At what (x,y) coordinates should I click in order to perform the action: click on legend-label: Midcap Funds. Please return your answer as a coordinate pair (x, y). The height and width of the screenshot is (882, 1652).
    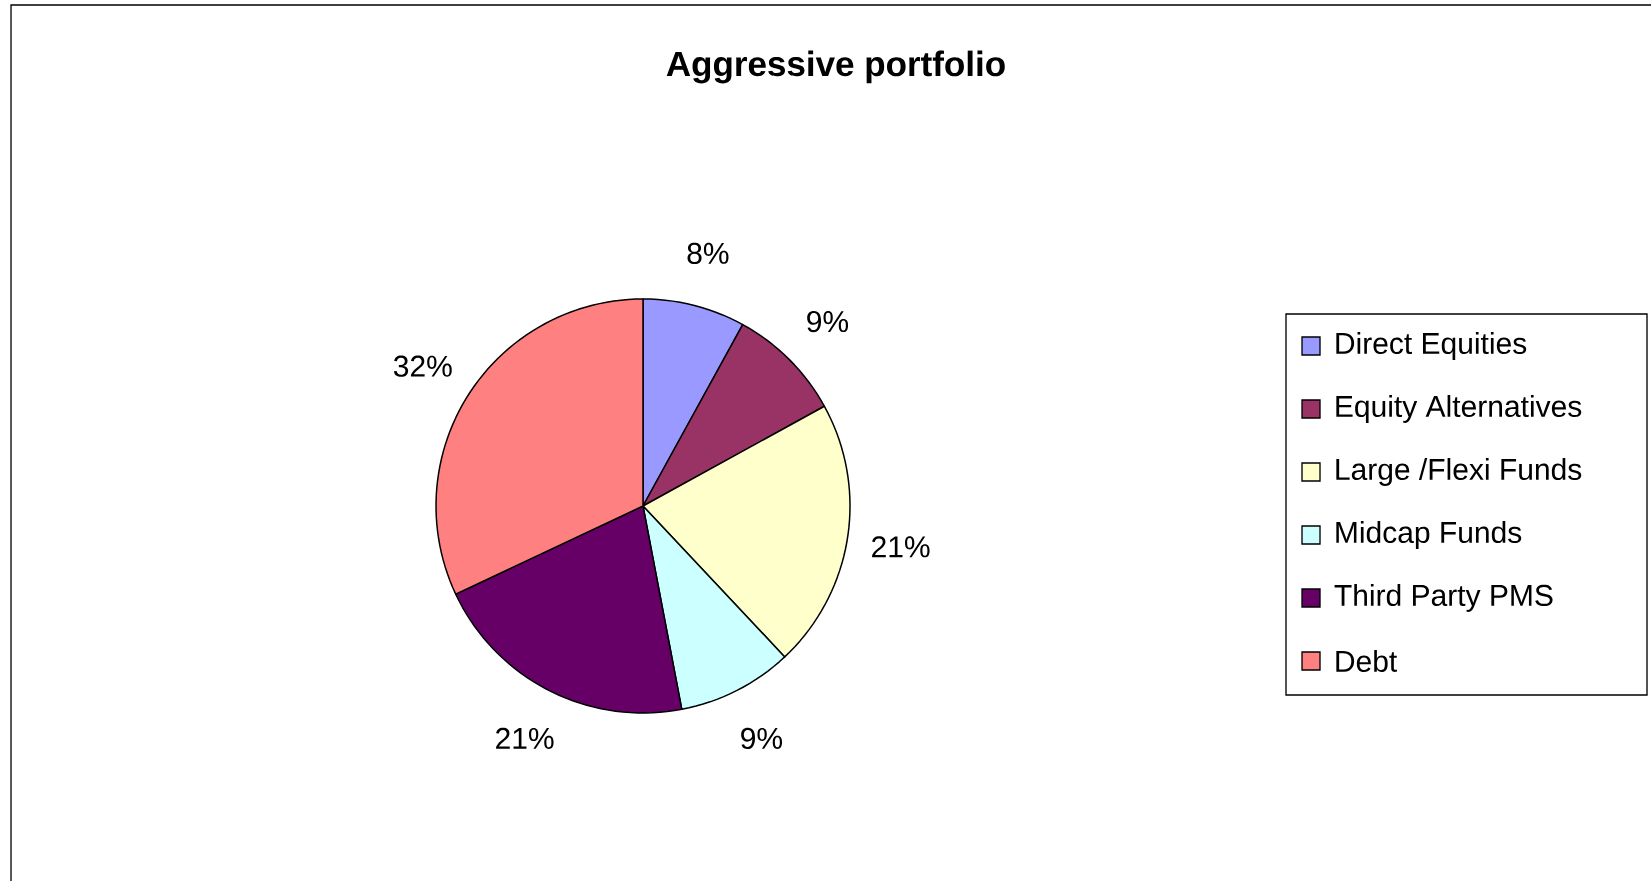
    Looking at the image, I should click on (1429, 535).